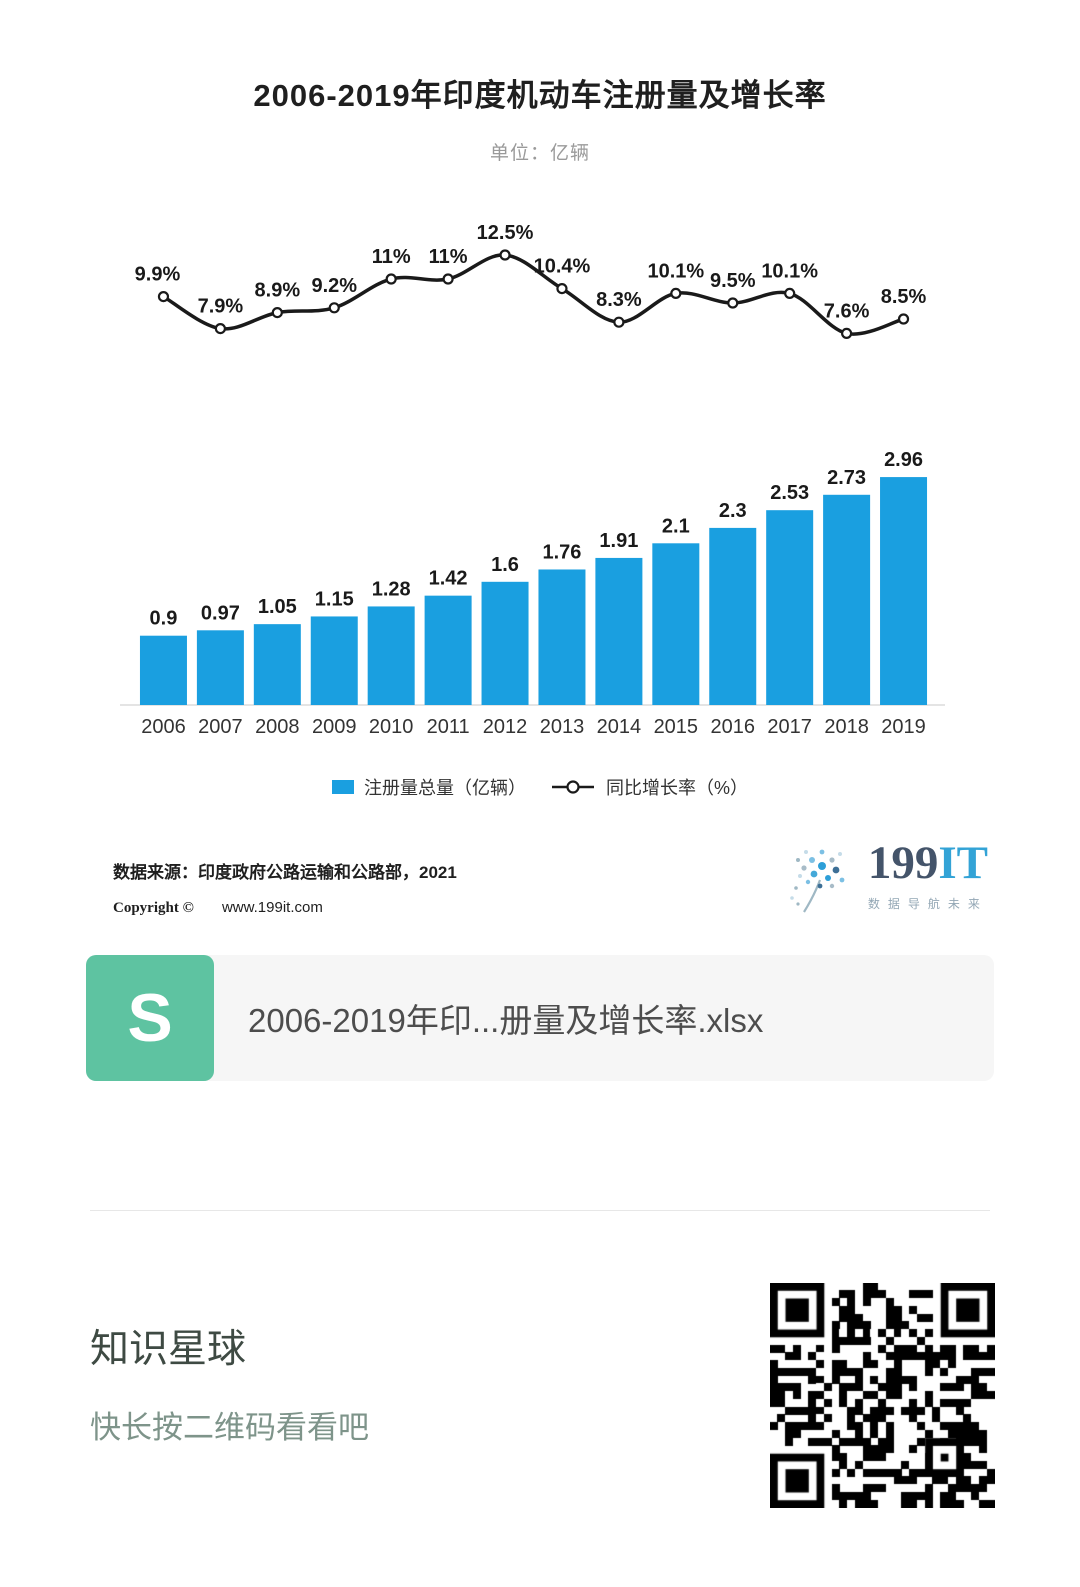 The width and height of the screenshot is (1080, 1587). What do you see at coordinates (540, 787) in the screenshot?
I see `chart-legend: 注册量总量（亿辆） 同比增长率（%）` at bounding box center [540, 787].